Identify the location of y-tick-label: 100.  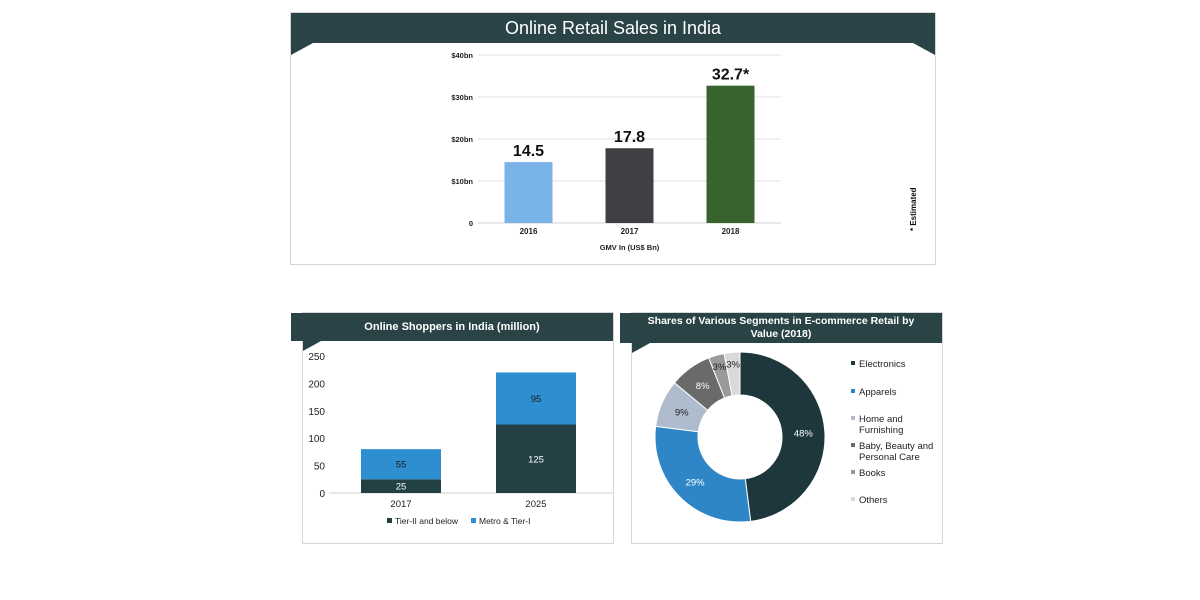
(316, 439).